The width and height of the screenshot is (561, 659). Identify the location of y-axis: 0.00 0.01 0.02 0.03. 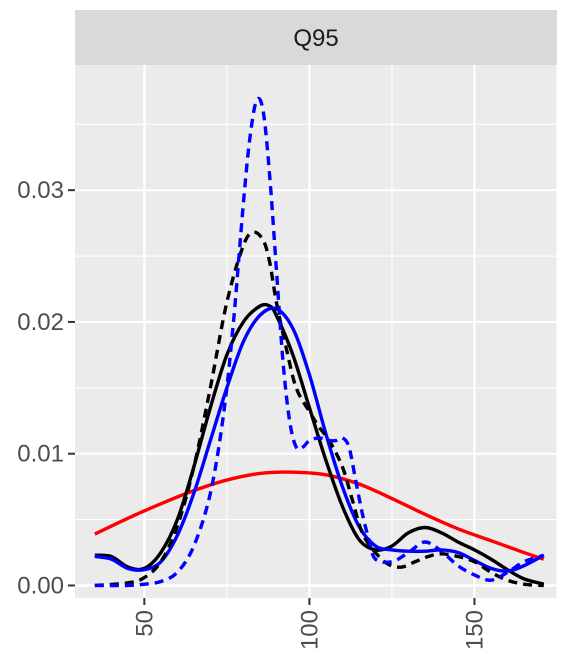
(46, 388).